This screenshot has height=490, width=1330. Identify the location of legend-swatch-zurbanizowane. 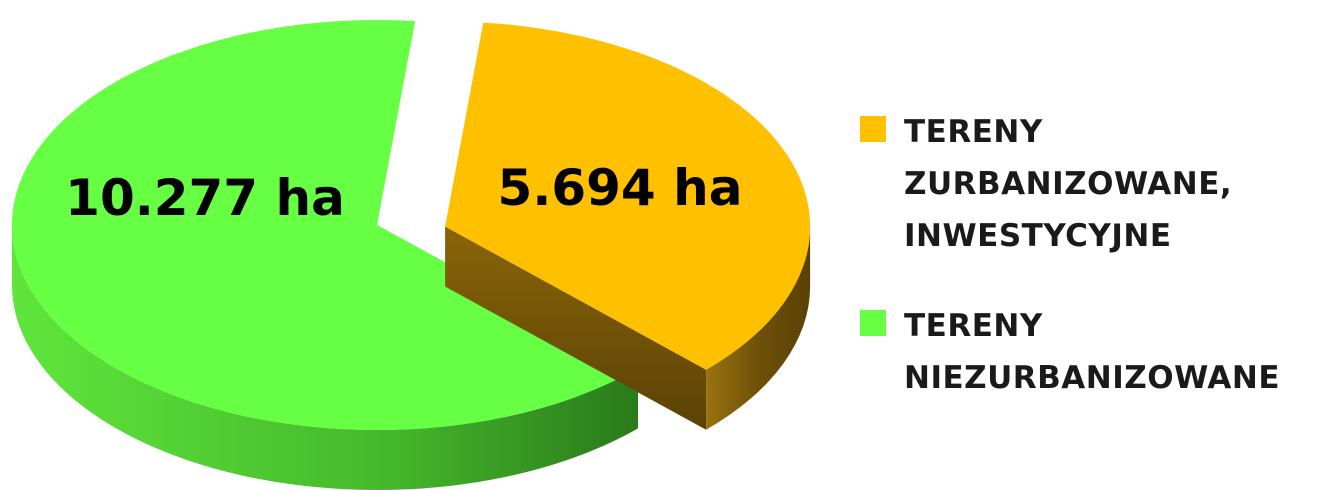
(873, 129).